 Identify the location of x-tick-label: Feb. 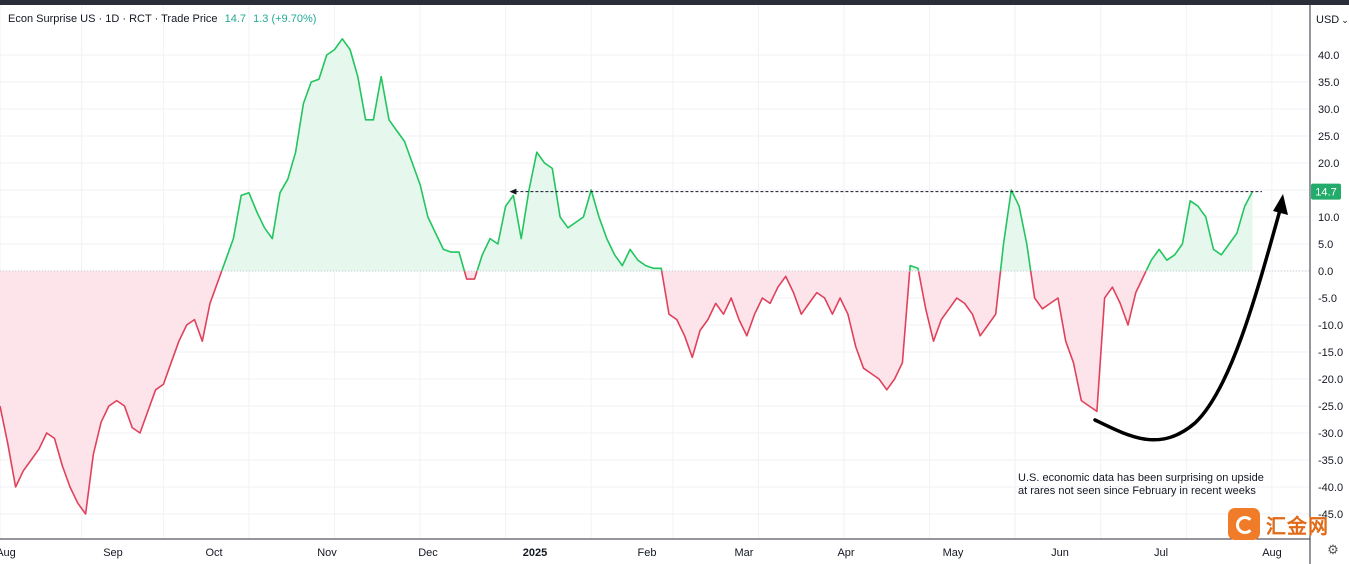
(647, 553).